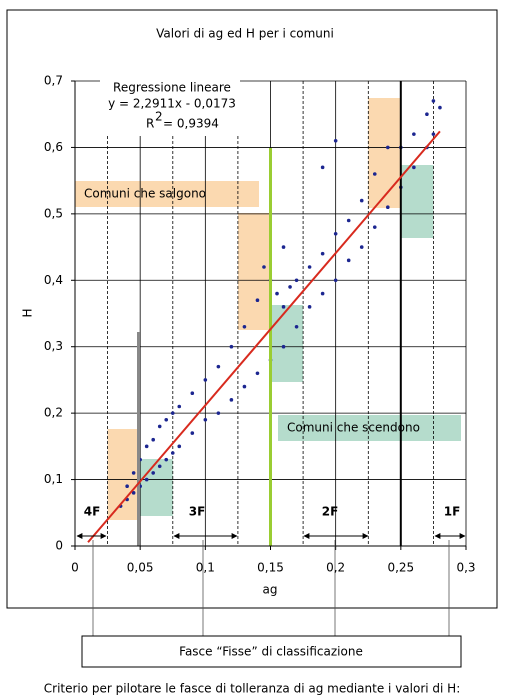  I want to click on x-tick-label: 0,3, so click(465, 568).